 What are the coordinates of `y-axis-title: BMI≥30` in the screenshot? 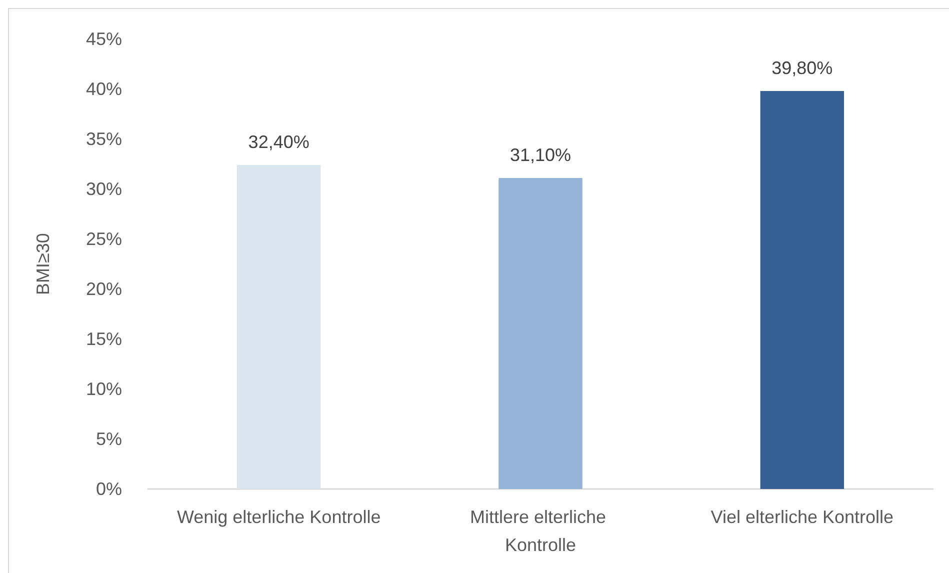 It's located at (43, 264).